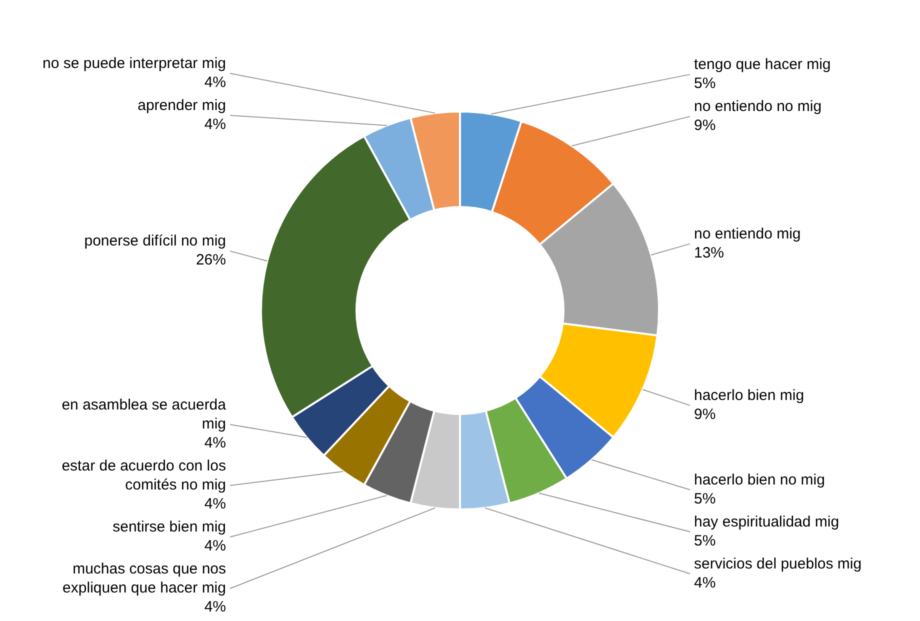 Image resolution: width=920 pixels, height=621 pixels. What do you see at coordinates (749, 395) in the screenshot?
I see `slice-label: hacerlo bien mig` at bounding box center [749, 395].